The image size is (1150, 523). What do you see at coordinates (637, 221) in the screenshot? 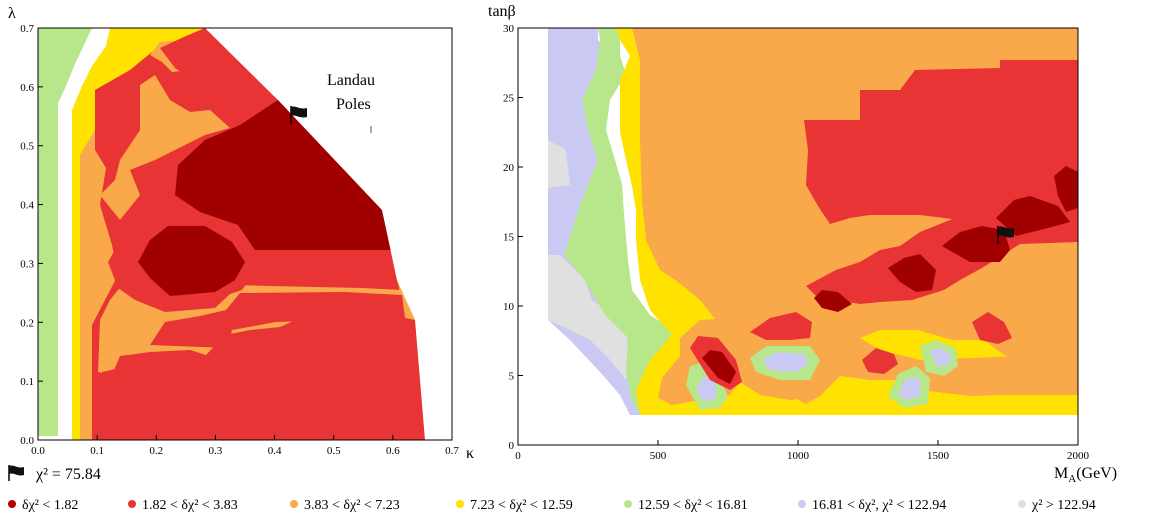
I see `right-region-green` at bounding box center [637, 221].